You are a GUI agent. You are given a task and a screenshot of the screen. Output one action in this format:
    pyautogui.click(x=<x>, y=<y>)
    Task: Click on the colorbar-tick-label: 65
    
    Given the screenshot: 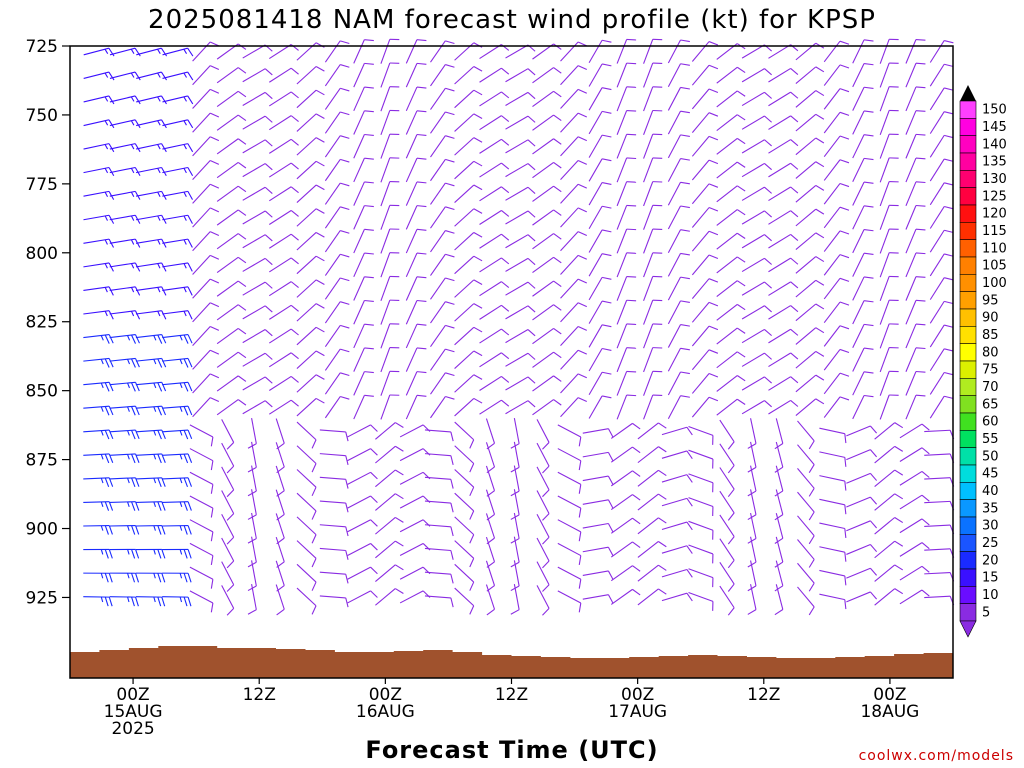 What is the action you would take?
    pyautogui.click(x=990, y=404)
    